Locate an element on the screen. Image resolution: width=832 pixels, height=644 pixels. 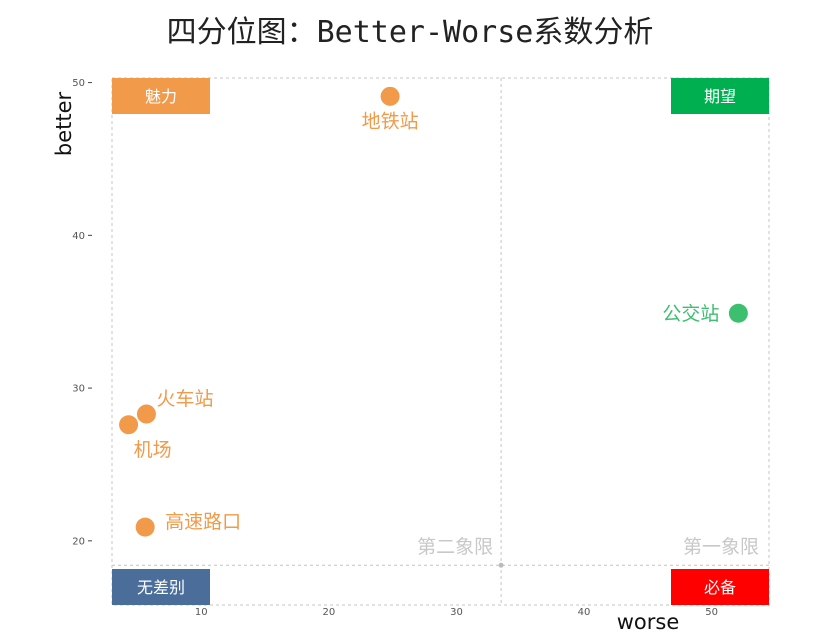
corner-label-bottom-left: 无差别 is located at coordinates (161, 587).